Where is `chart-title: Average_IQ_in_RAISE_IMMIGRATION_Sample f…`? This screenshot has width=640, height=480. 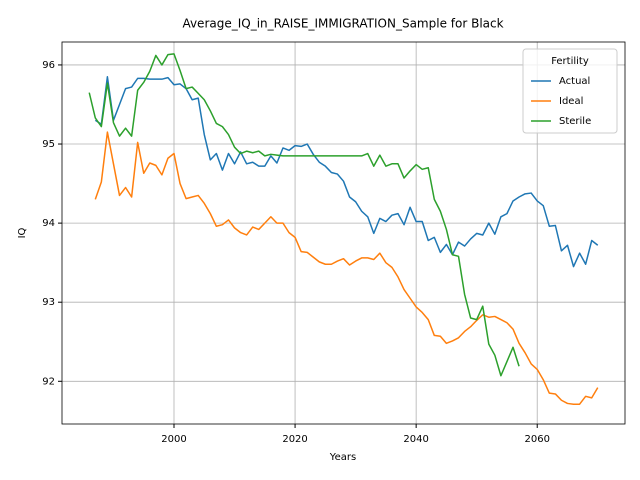 chart-title: Average_IQ_in_RAISE_IMMIGRATION_Sample f… is located at coordinates (342, 24).